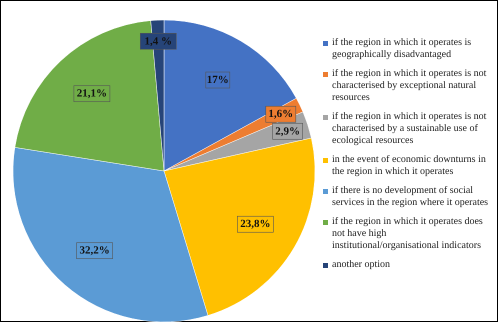 The height and width of the screenshot is (322, 498). Describe the element at coordinates (92, 94) in the screenshot. I see `data-label: 21,1%` at that location.